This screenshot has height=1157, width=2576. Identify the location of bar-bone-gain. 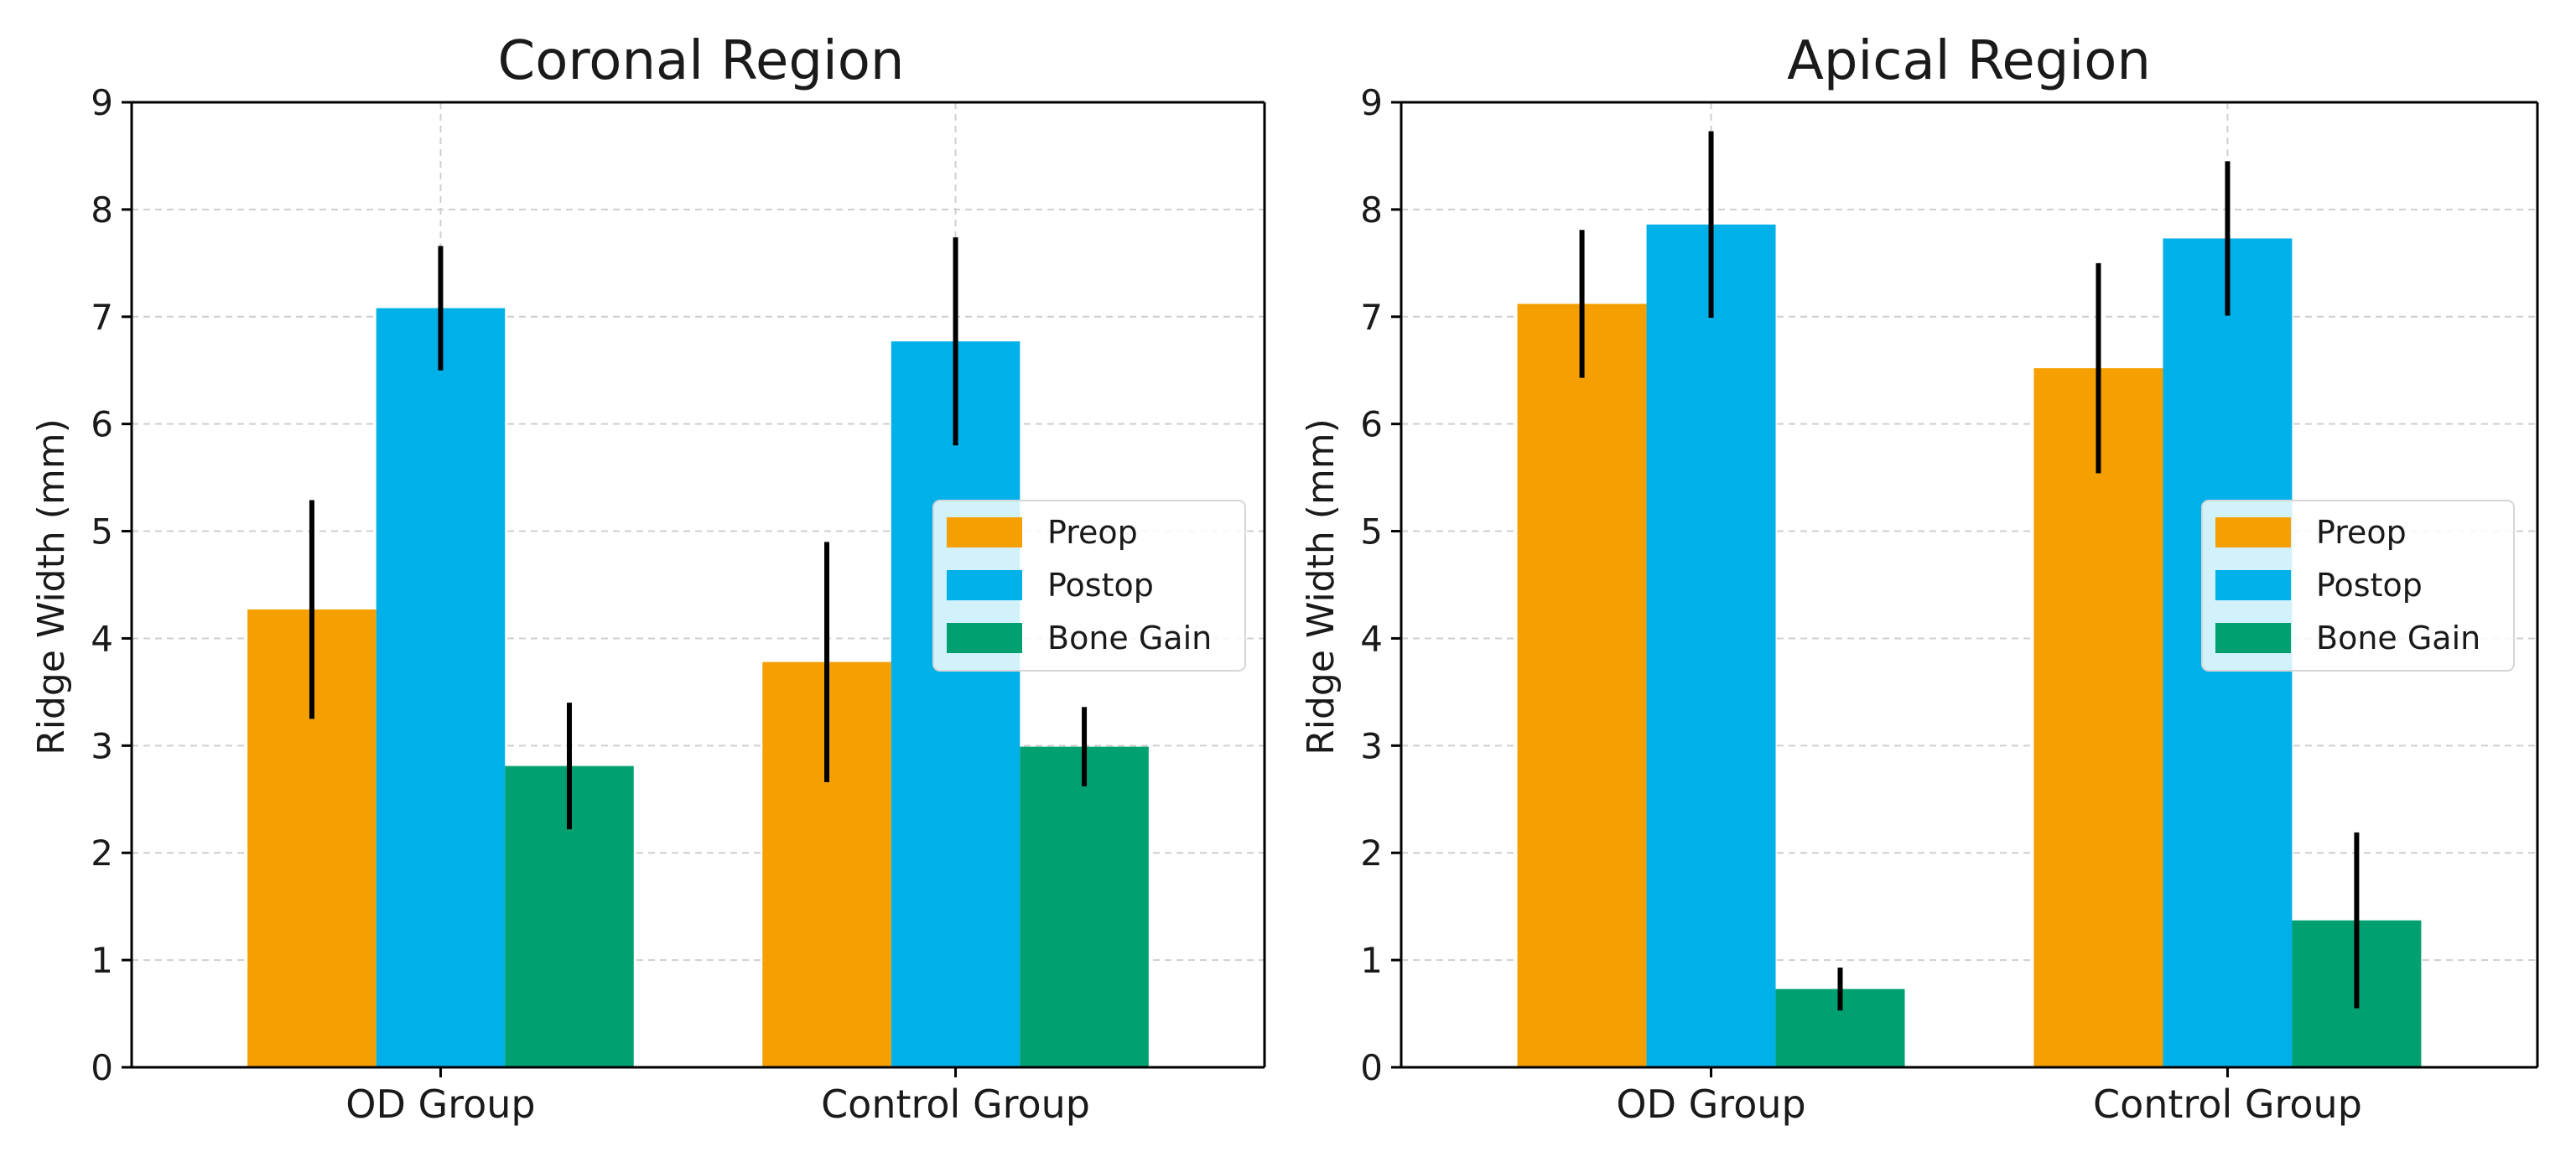
(1084, 907).